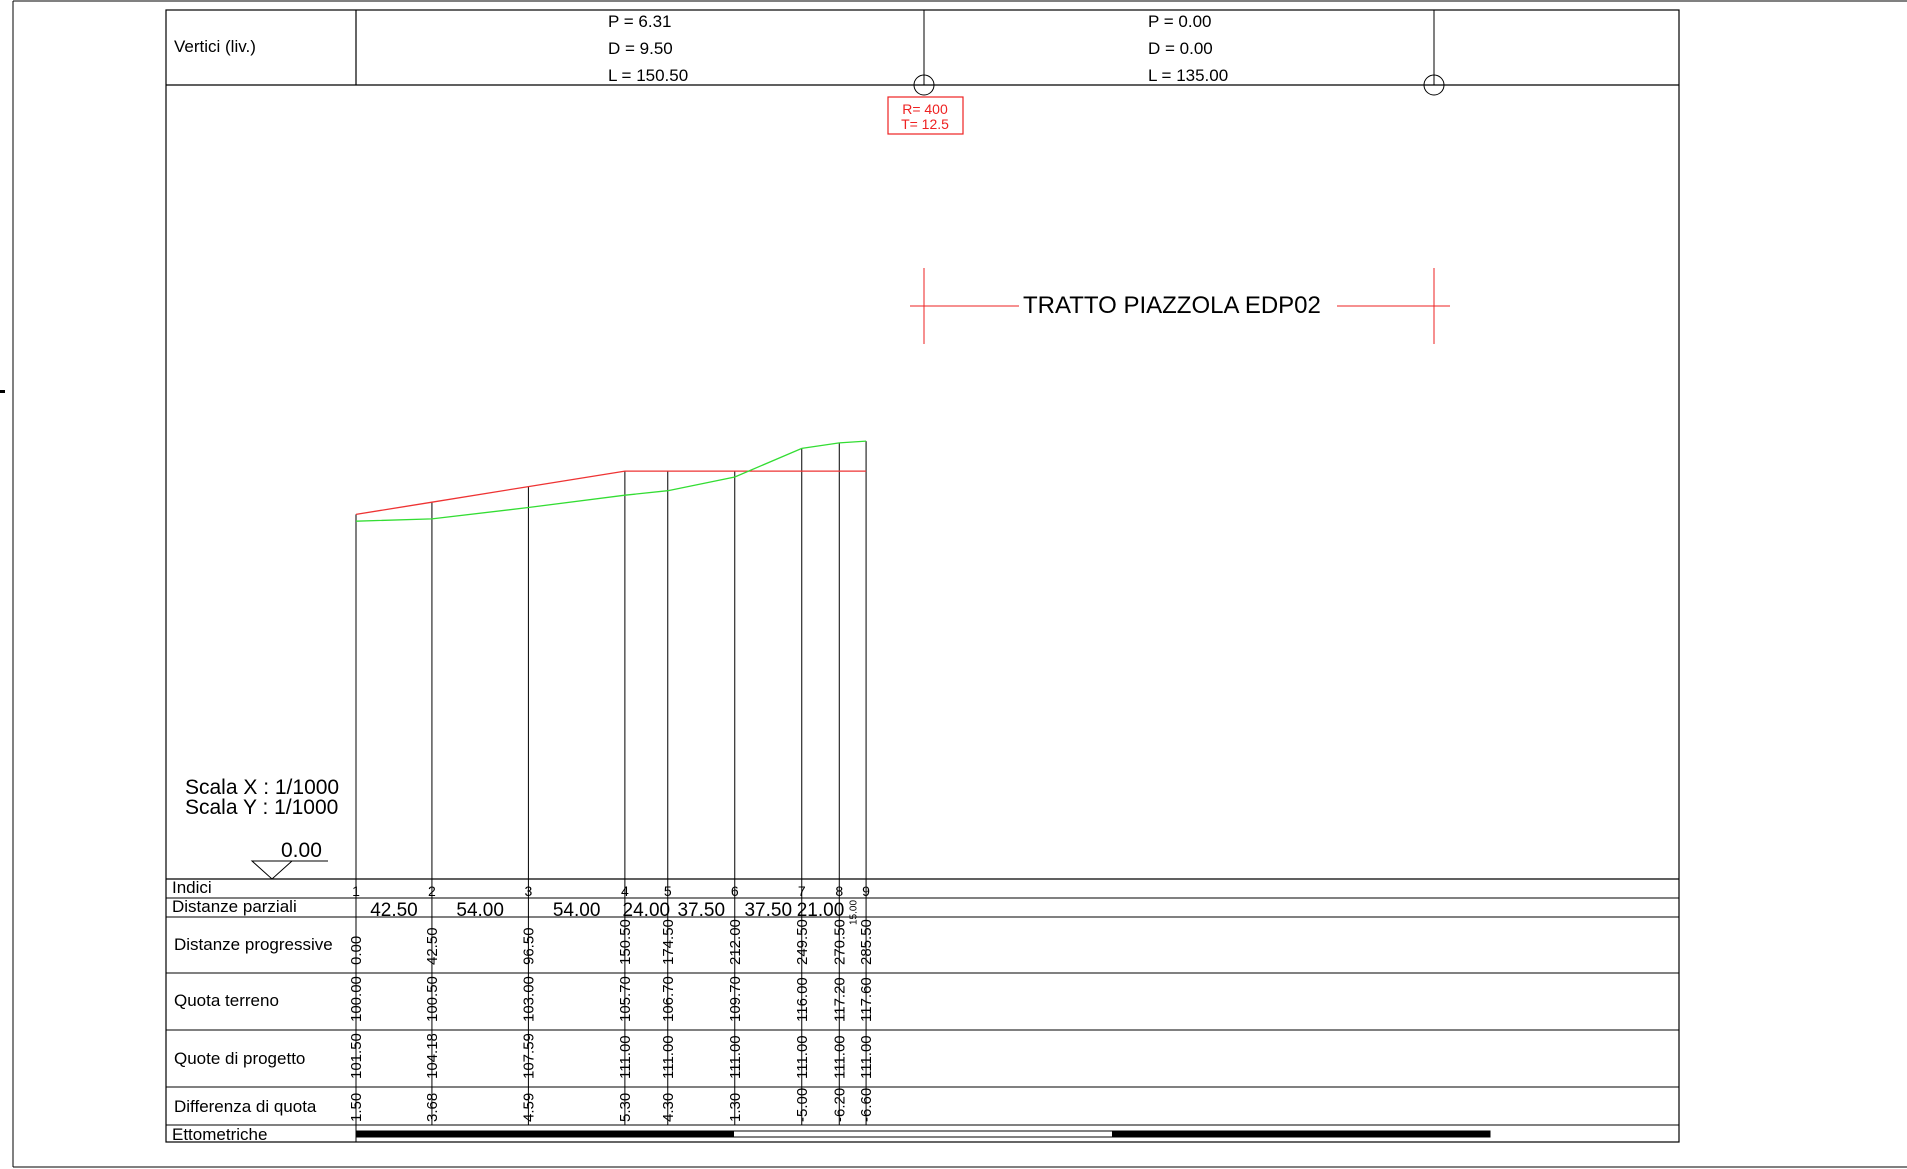 The height and width of the screenshot is (1169, 1907). I want to click on terreno-value: 103.00, so click(528, 999).